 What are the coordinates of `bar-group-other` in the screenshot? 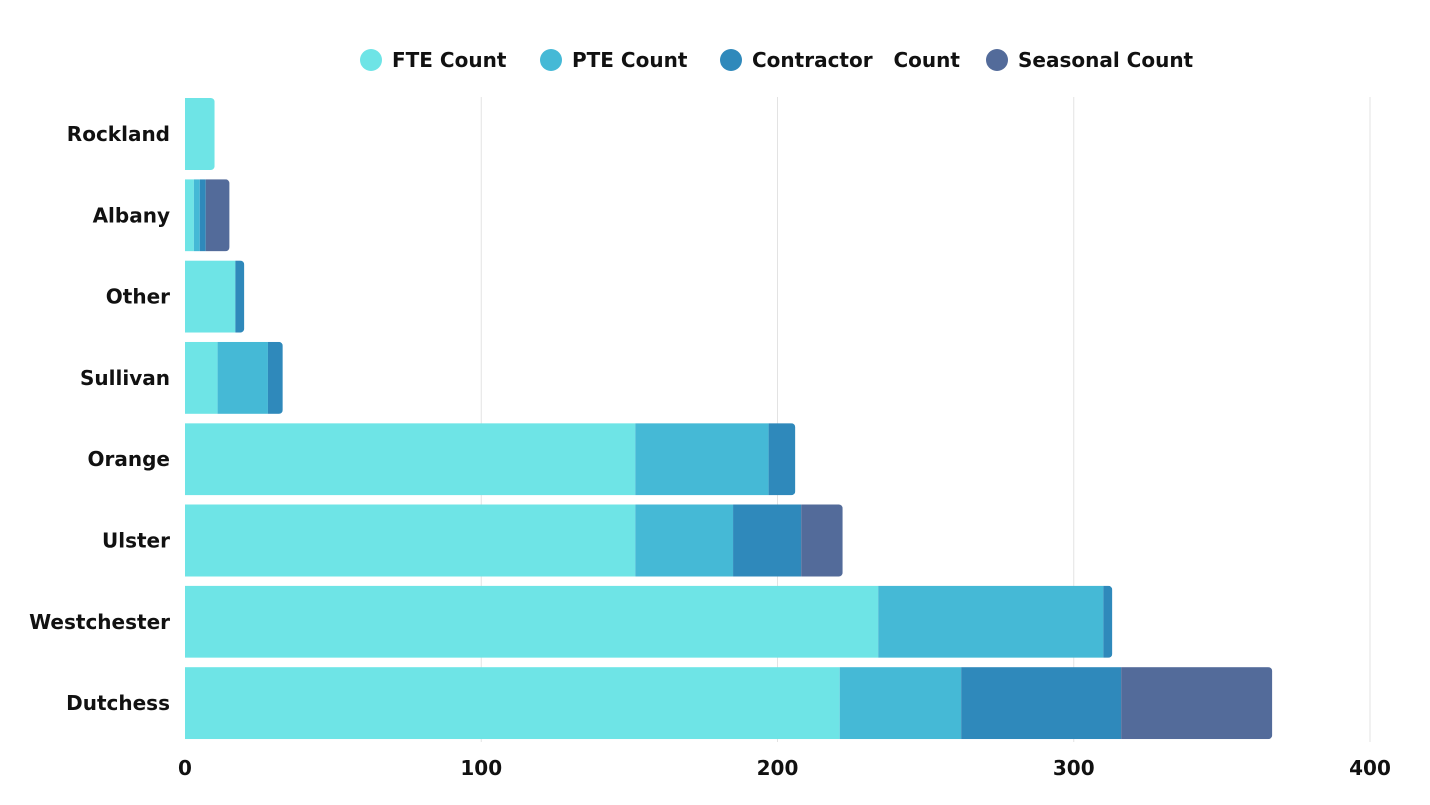 It's located at (215, 296).